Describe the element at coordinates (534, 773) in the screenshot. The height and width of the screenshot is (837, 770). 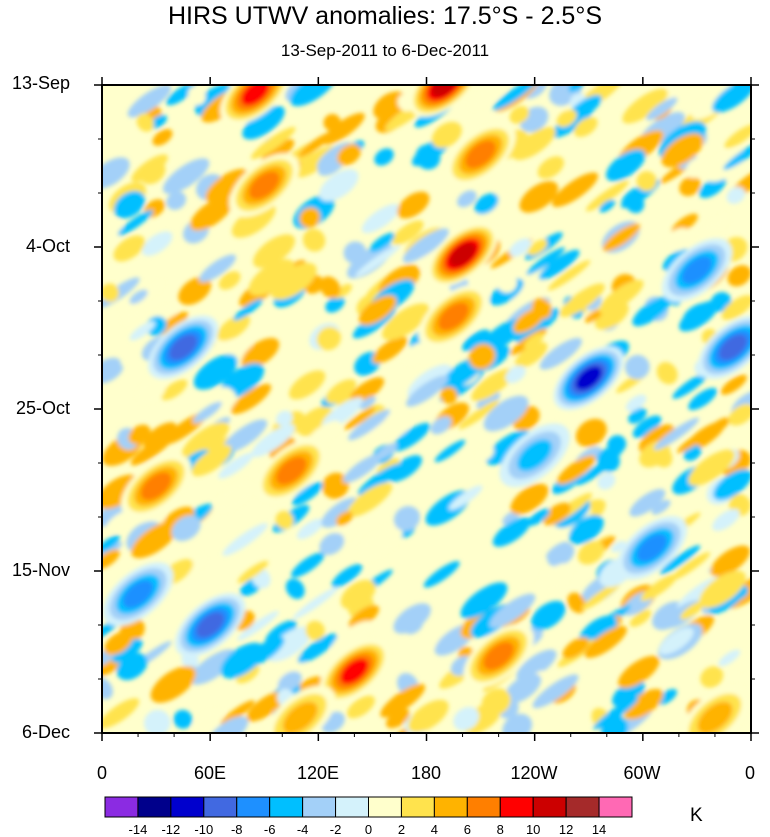
I see `x-tick-label: 120W` at that location.